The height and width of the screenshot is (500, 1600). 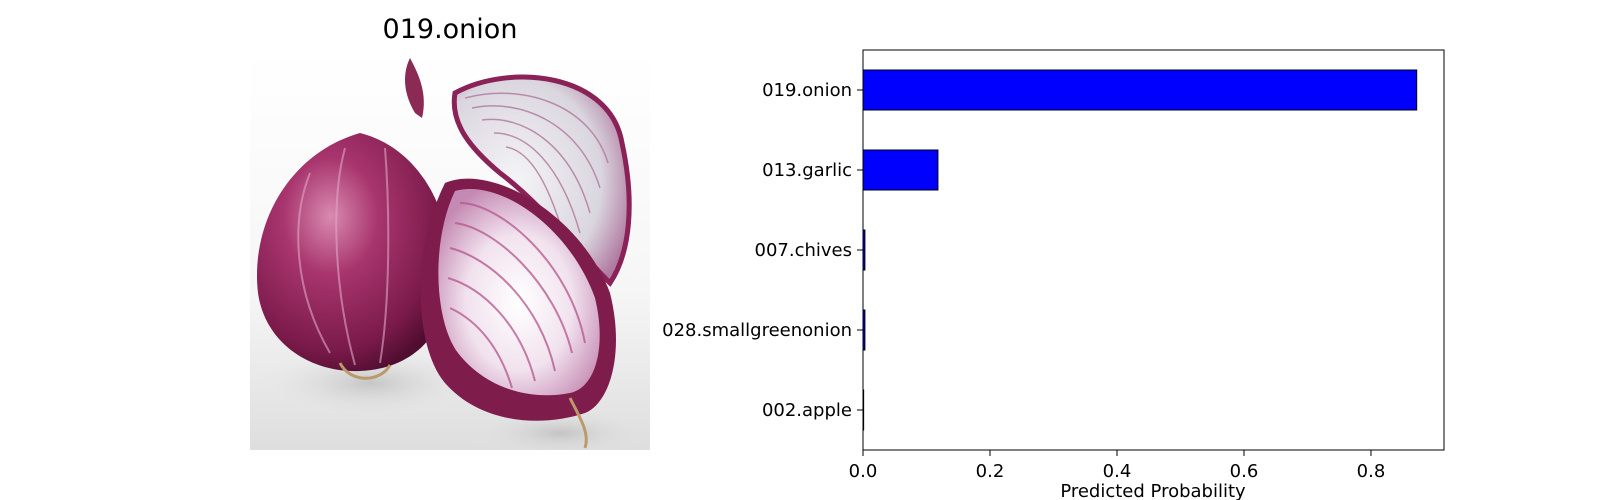 I want to click on y-tick-label: 019.onion, so click(x=807, y=90).